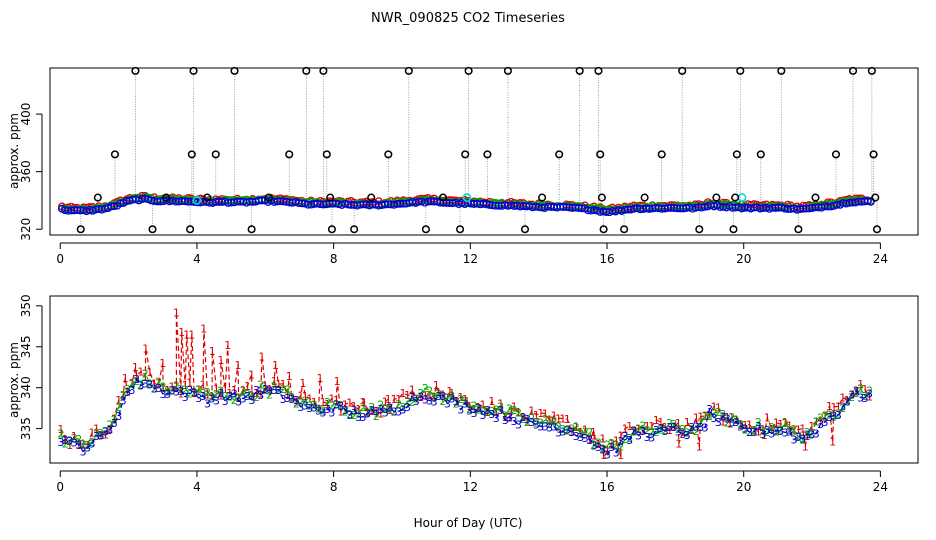  What do you see at coordinates (334, 259) in the screenshot?
I see `top-x-tick-label: 8` at bounding box center [334, 259].